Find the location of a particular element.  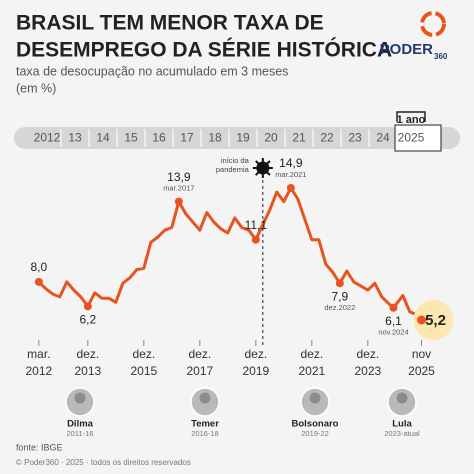

event-label: pandemia is located at coordinates (233, 169).